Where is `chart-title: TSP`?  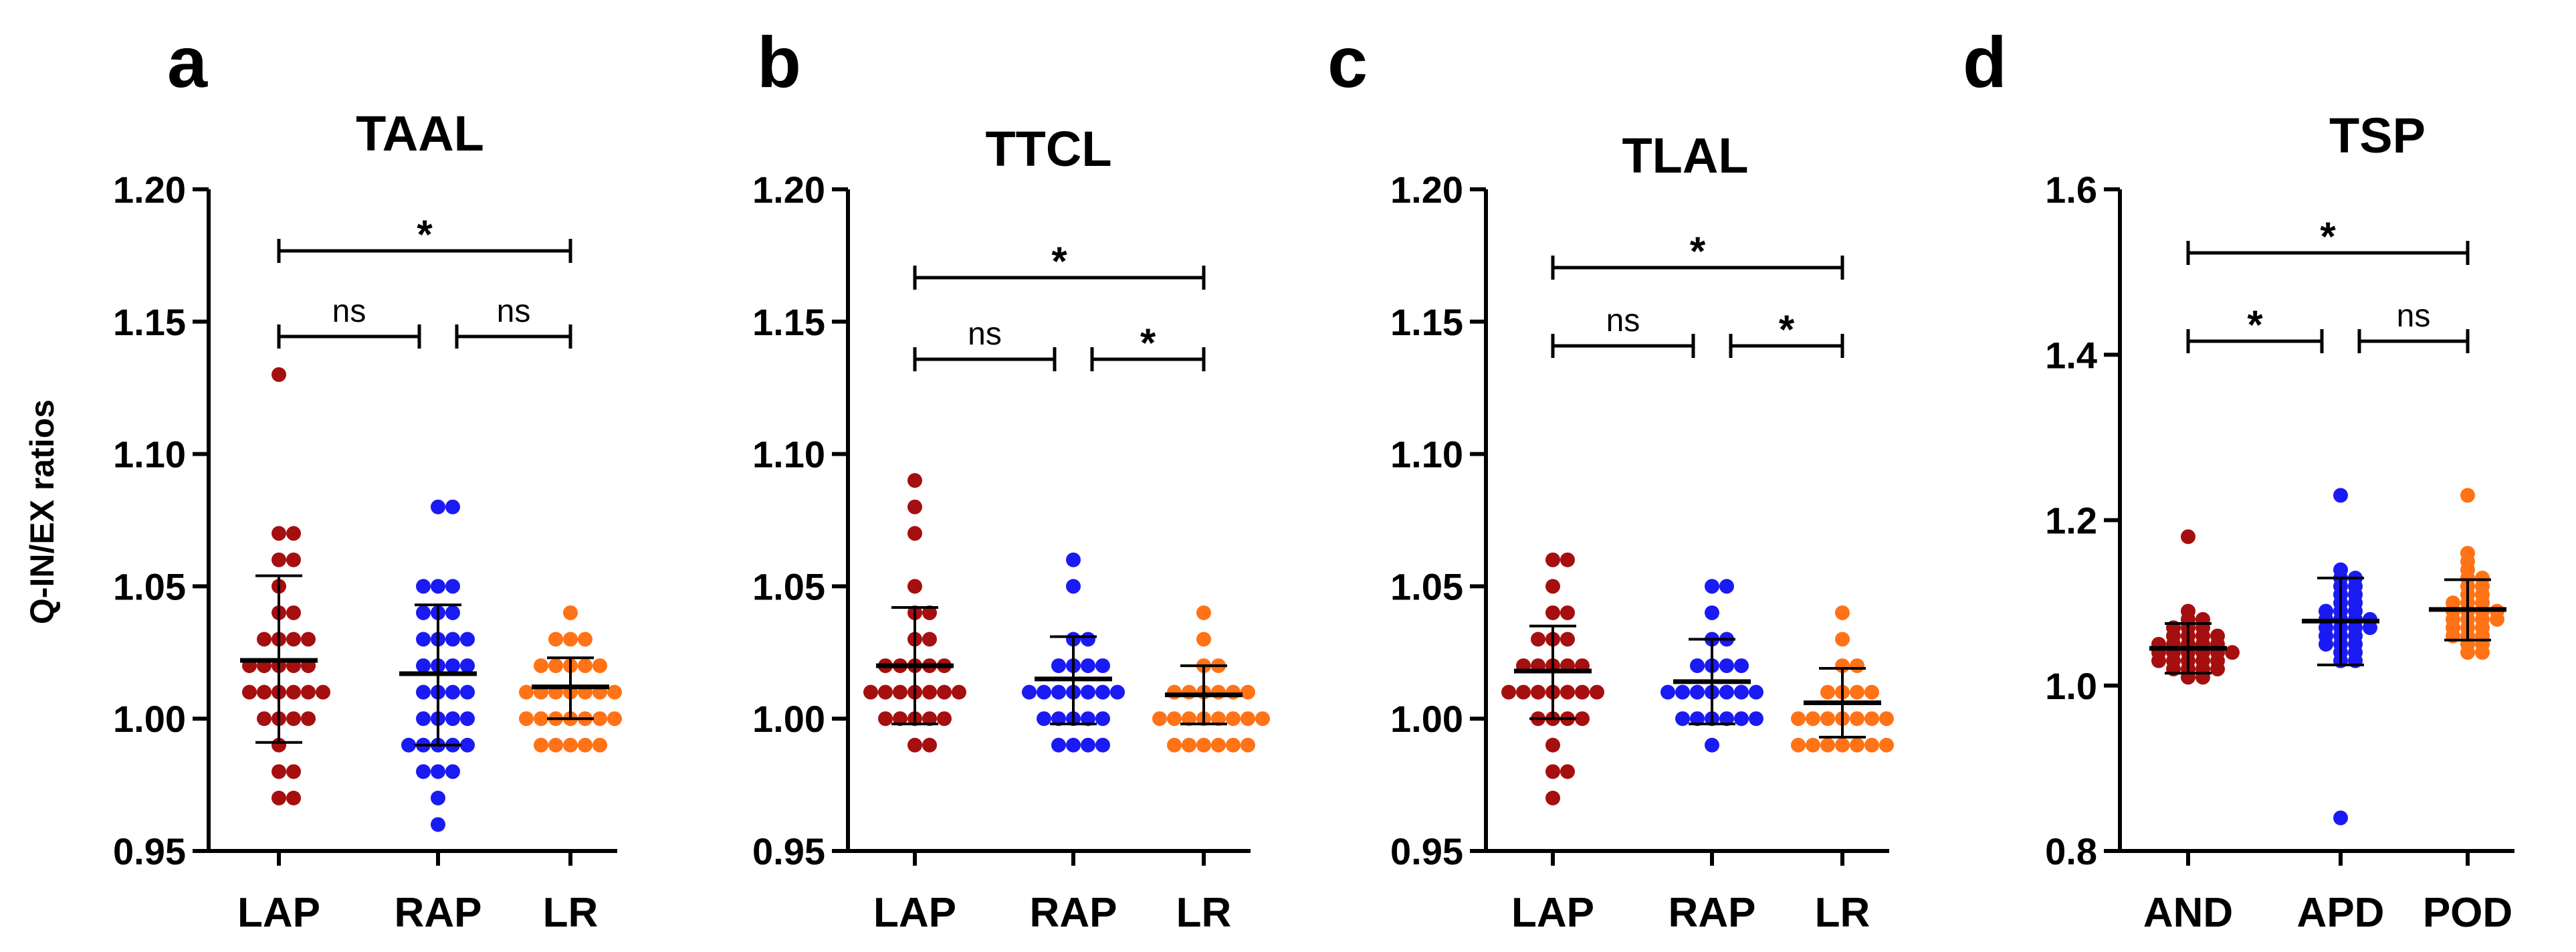 chart-title: TSP is located at coordinates (2377, 135).